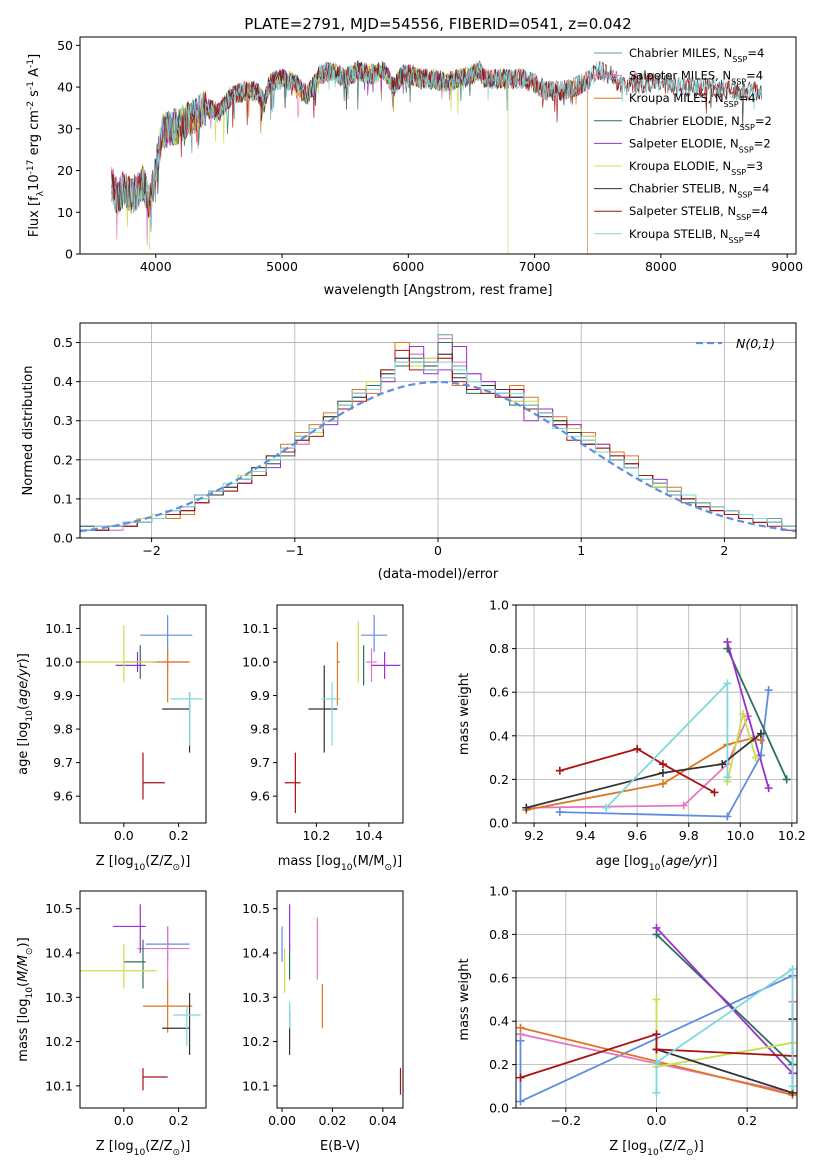 The image size is (819, 1170). Describe the element at coordinates (156, 266) in the screenshot. I see `x-tick-label: 4000` at that location.